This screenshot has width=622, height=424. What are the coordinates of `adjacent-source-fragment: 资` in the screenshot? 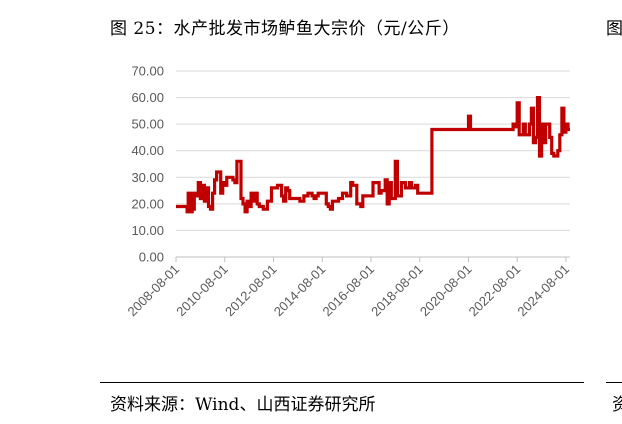 It's located at (617, 403).